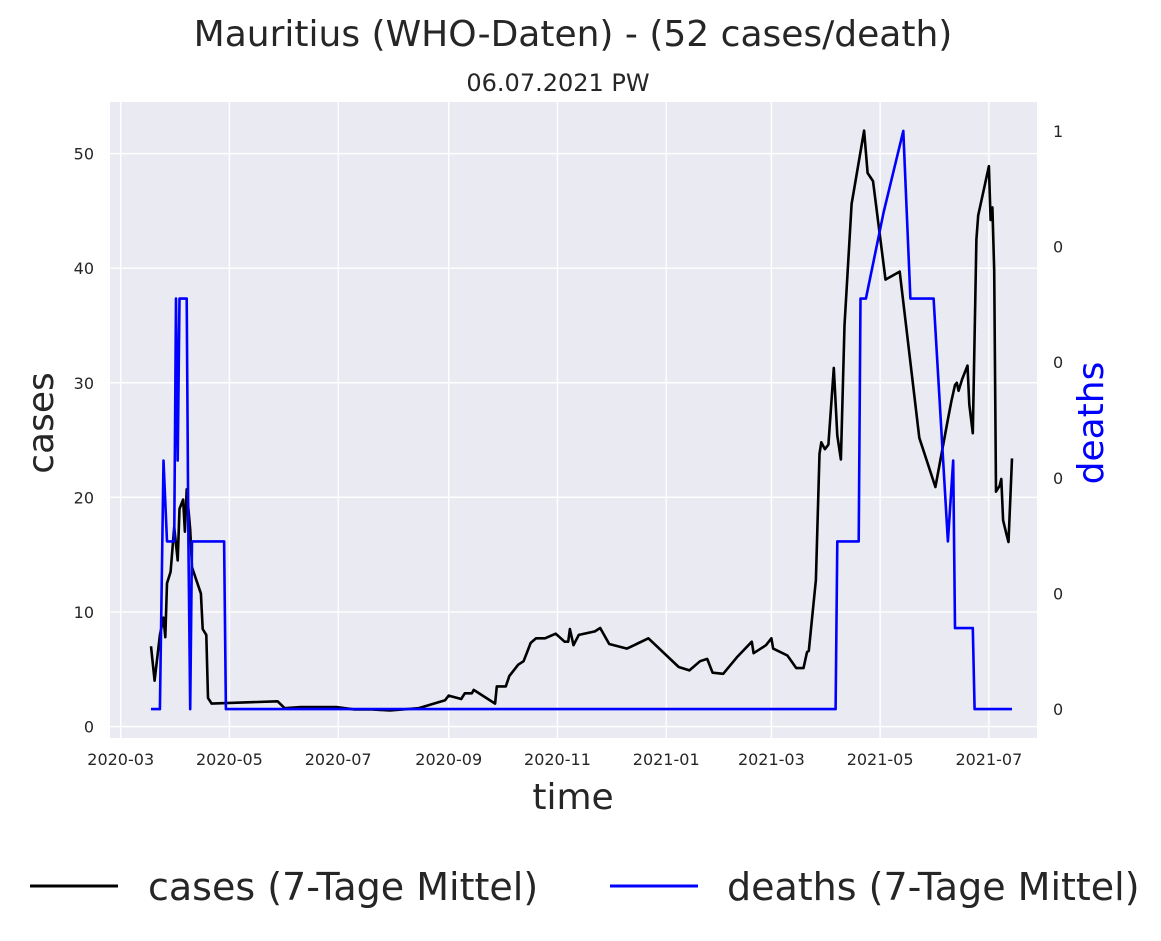 The width and height of the screenshot is (1161, 941). I want to click on y-tick-label-left: 20, so click(84, 497).